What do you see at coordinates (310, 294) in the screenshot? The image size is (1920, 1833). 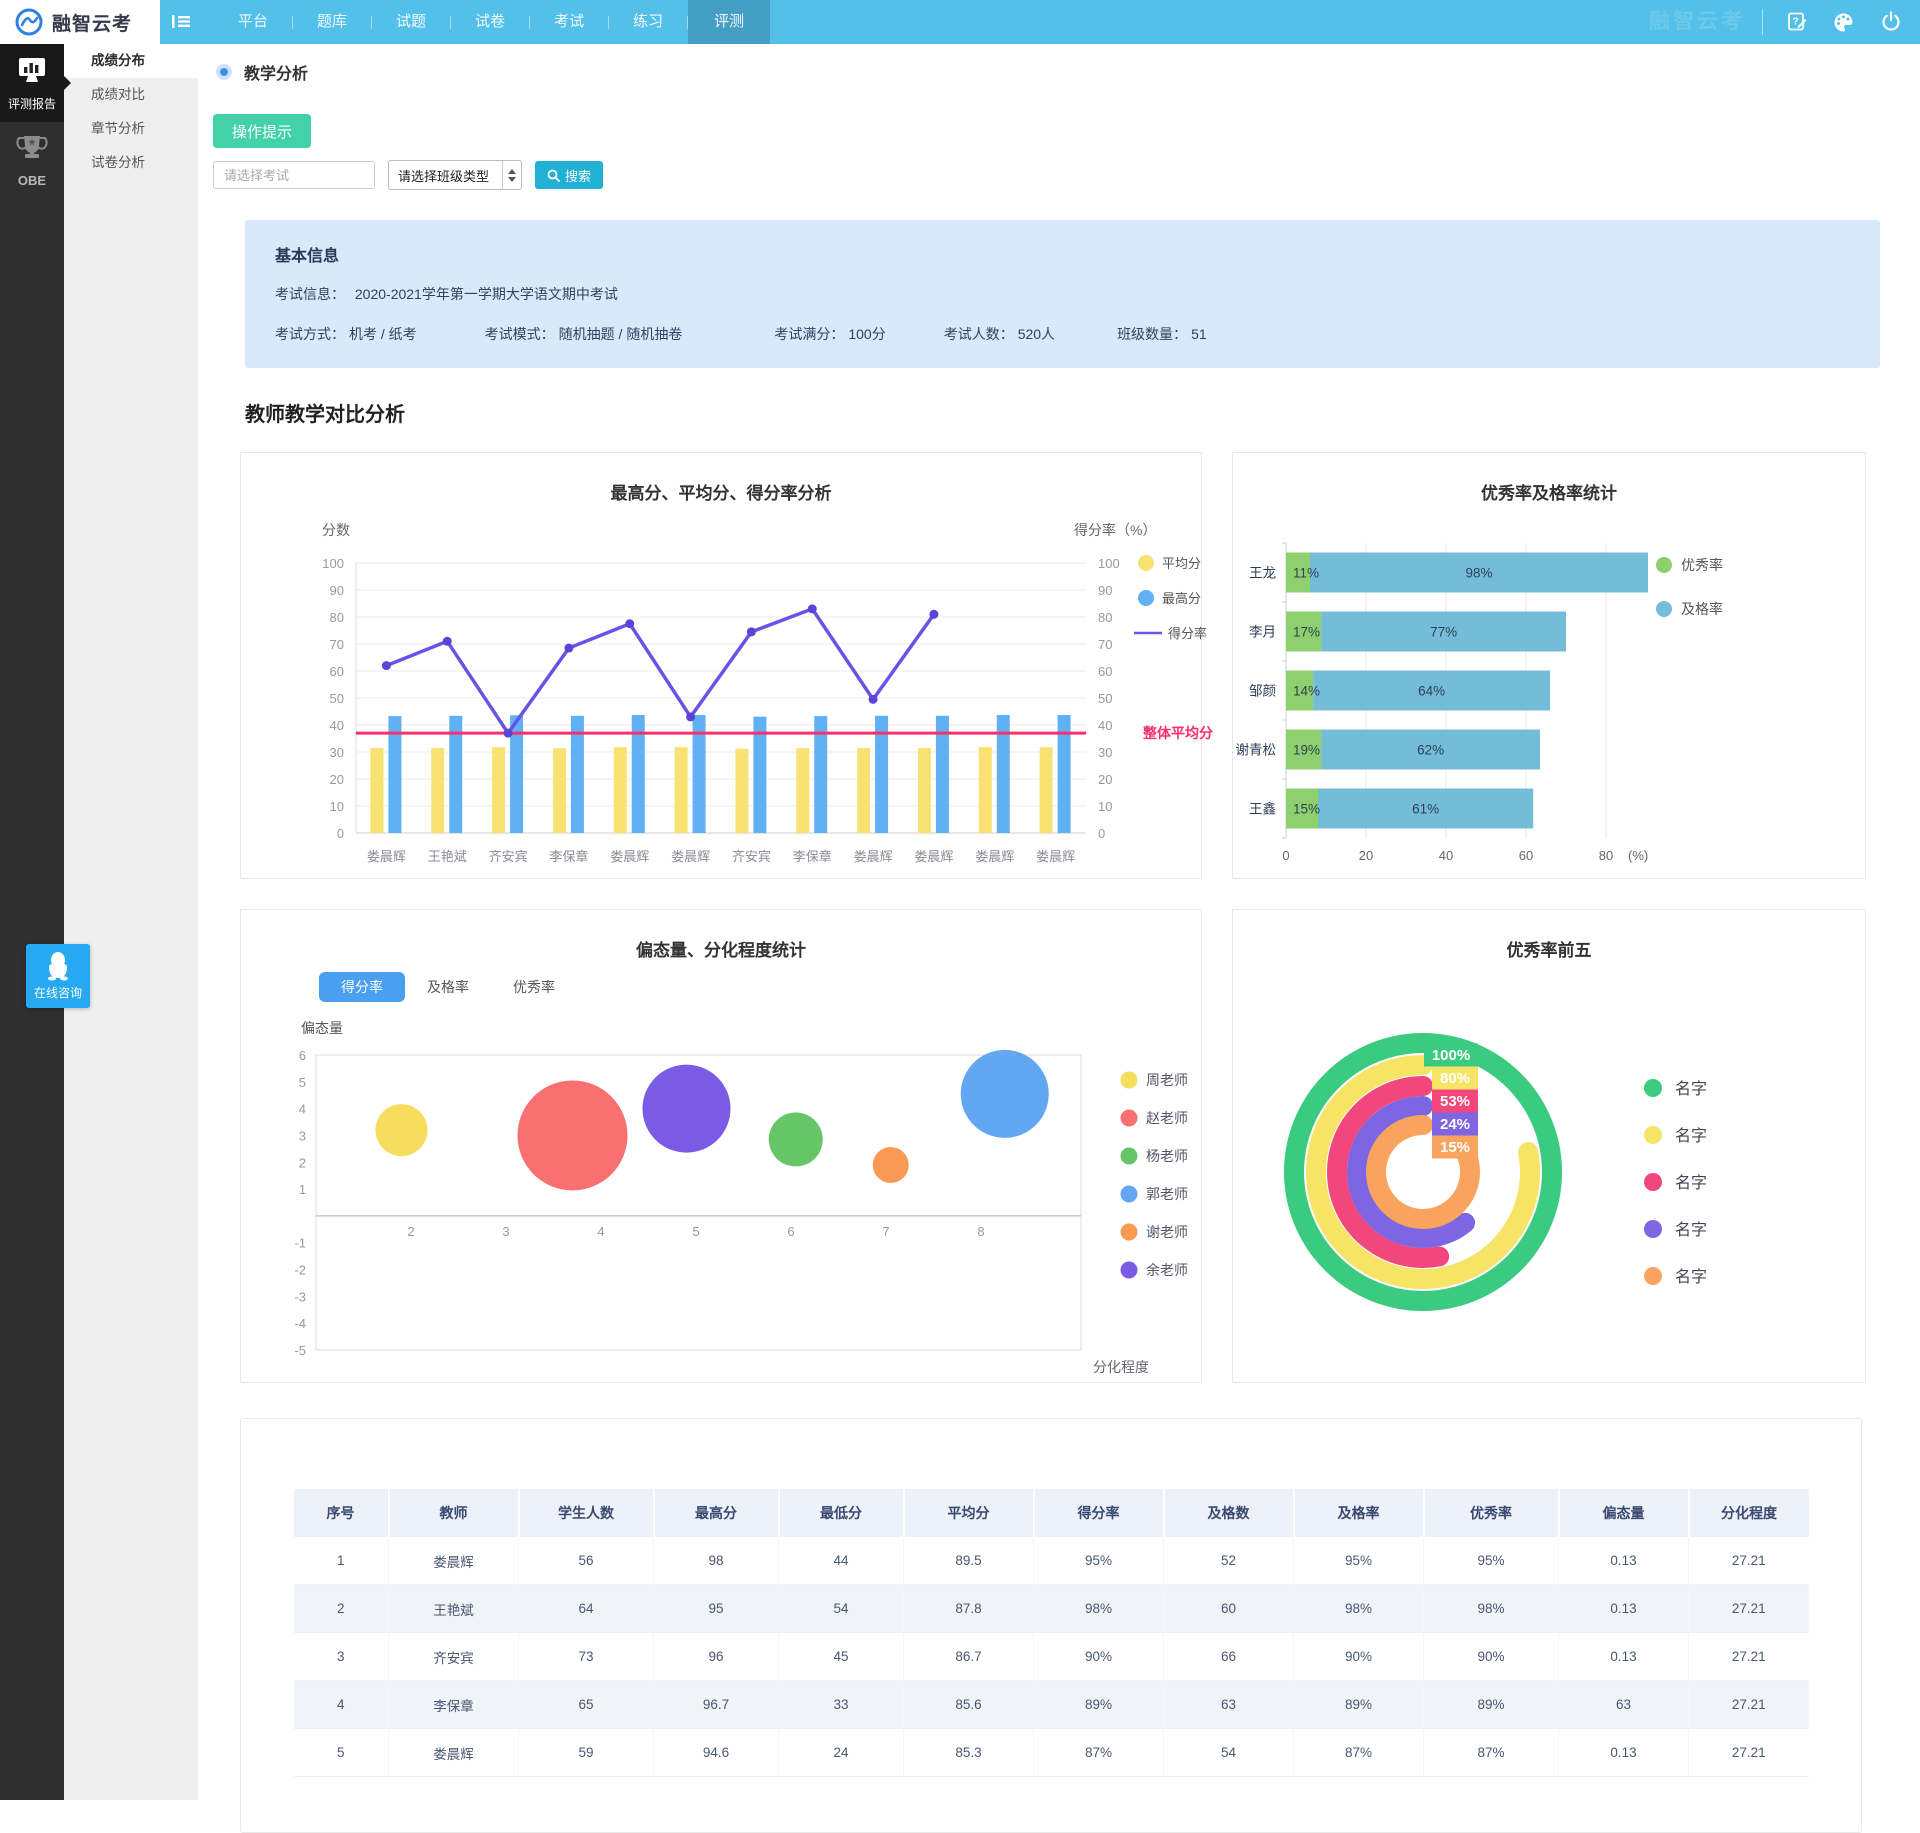 I see `exam-info-label: 考试信息：` at bounding box center [310, 294].